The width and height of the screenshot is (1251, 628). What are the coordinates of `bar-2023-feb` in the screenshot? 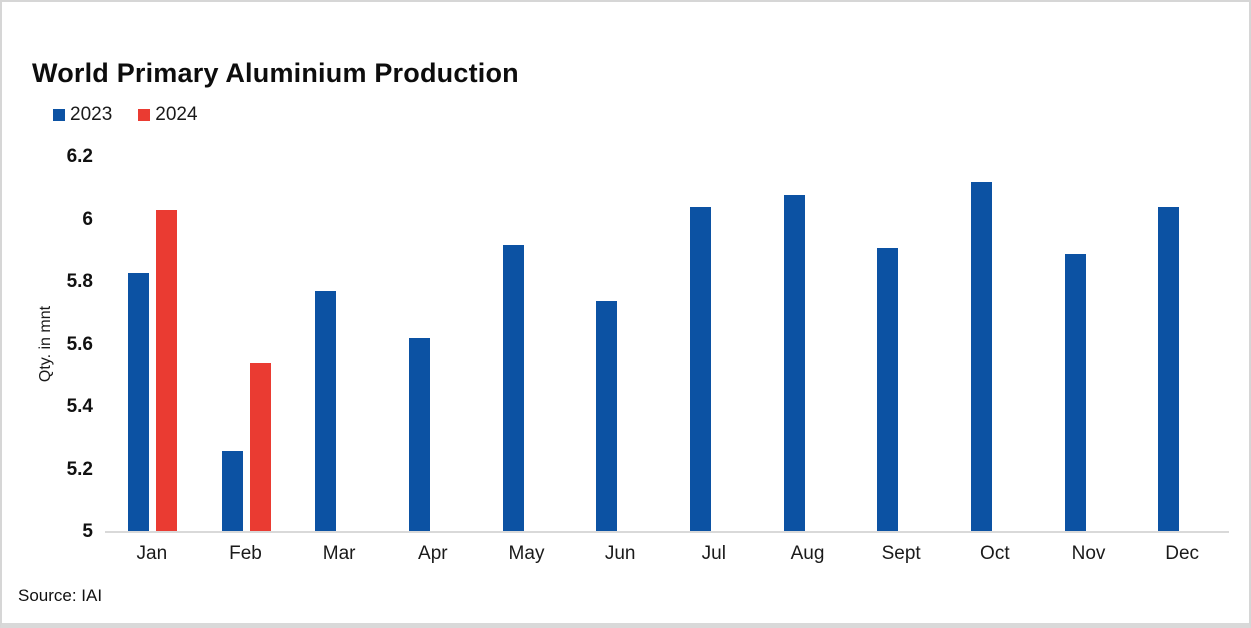 It's located at (232, 491).